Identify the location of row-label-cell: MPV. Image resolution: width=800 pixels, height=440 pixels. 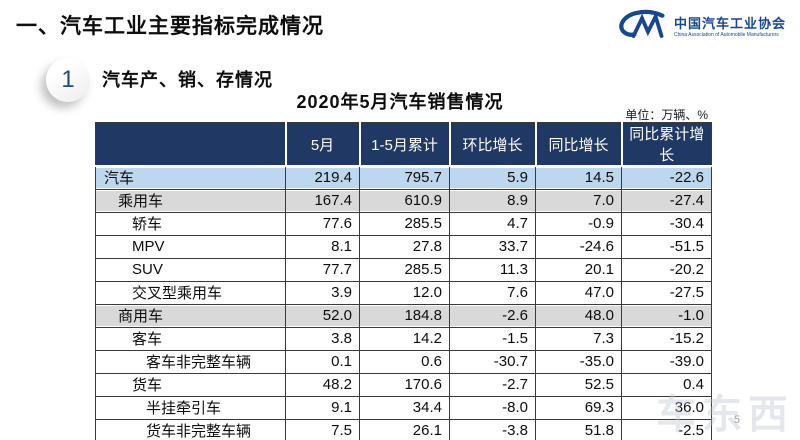
(190, 246).